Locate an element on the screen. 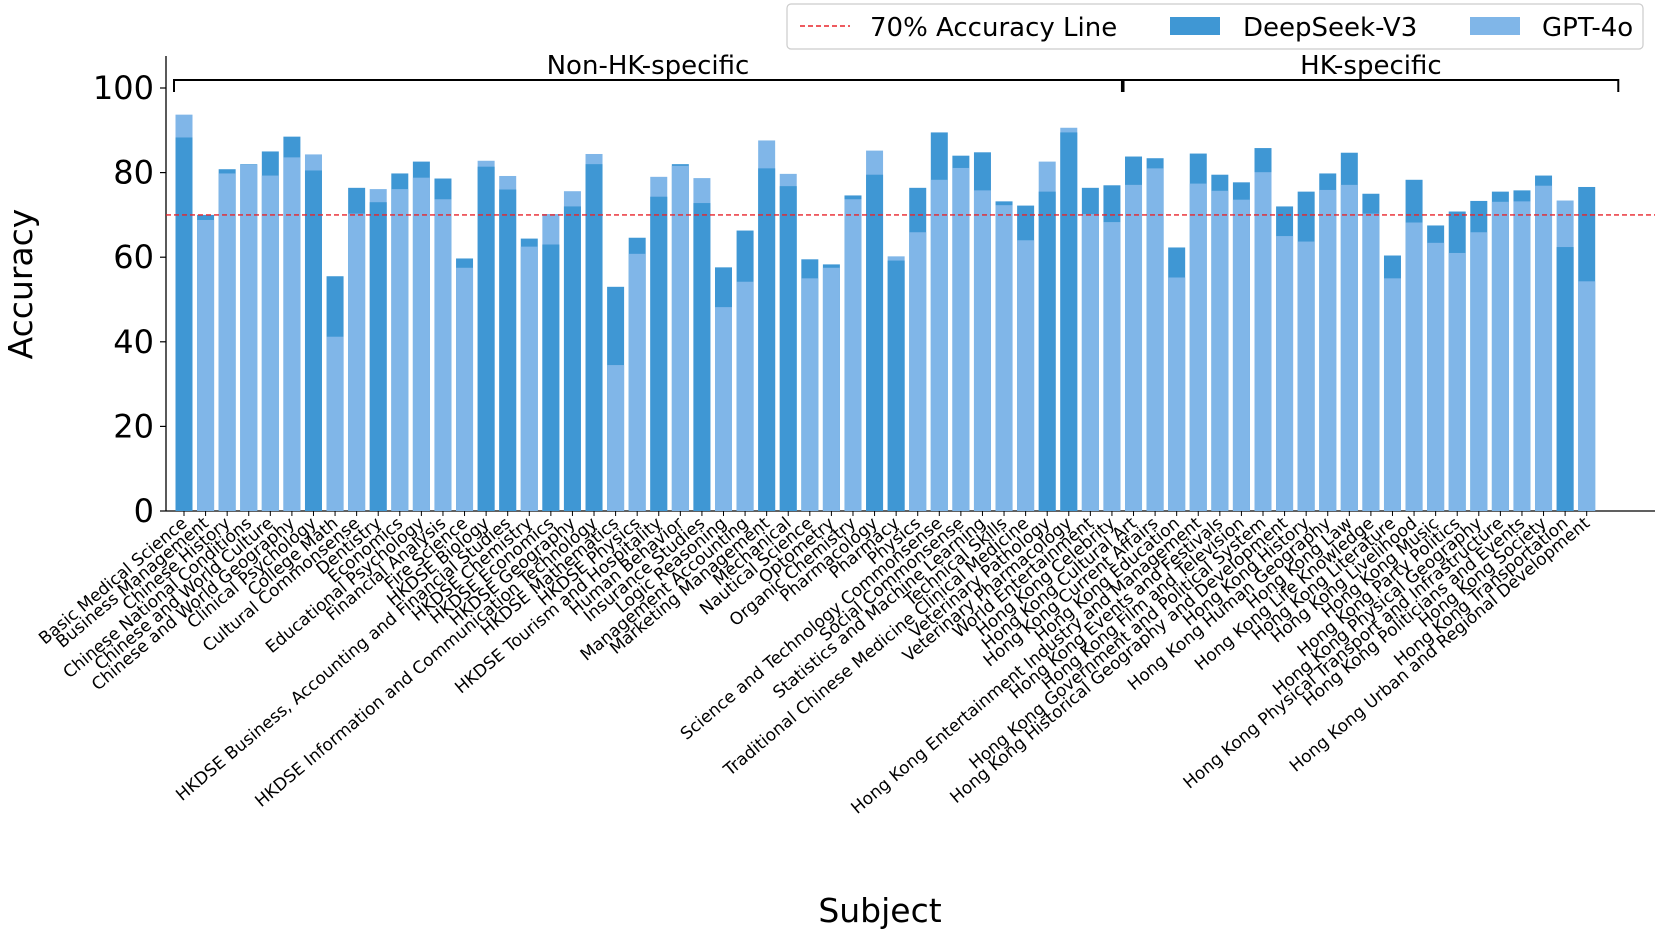 The image size is (1661, 933). y-tick-label: 100 is located at coordinates (123, 88).